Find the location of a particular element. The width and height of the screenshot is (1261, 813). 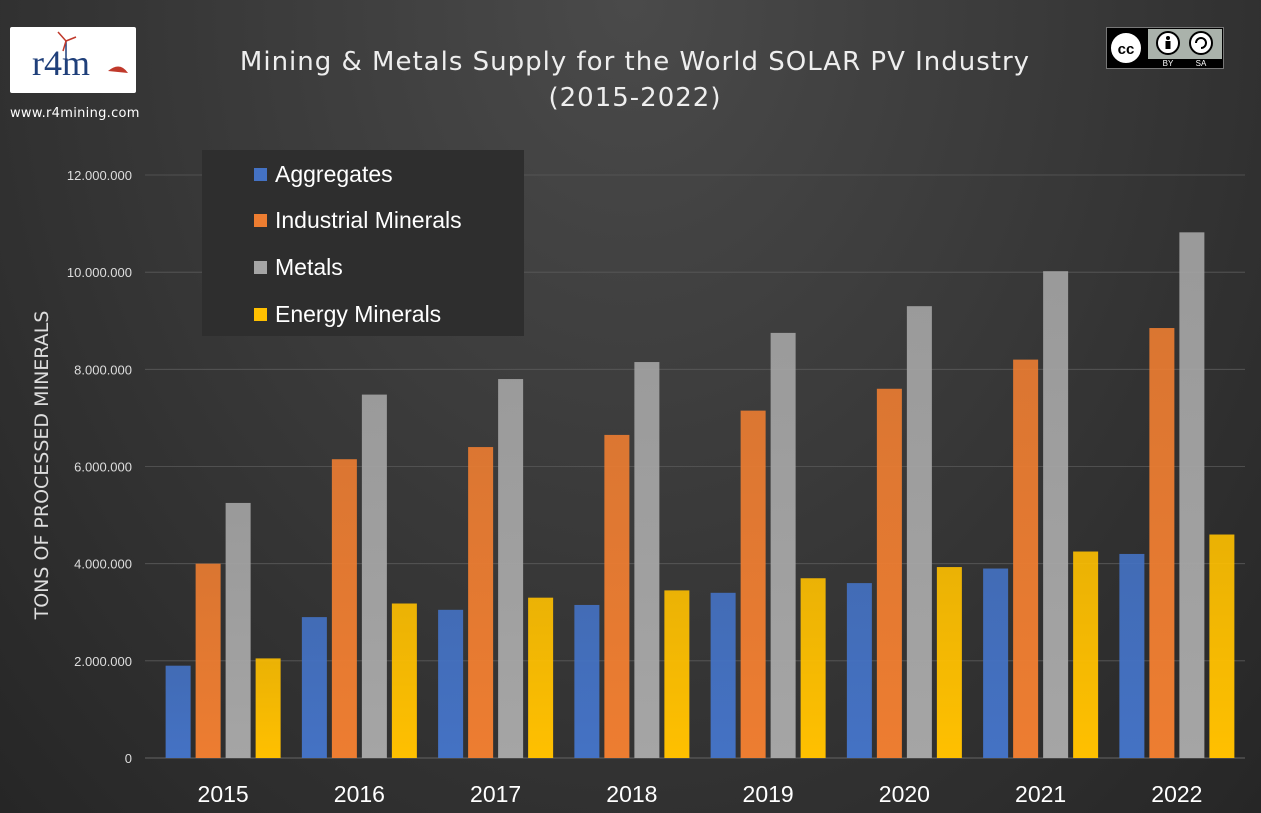

bar-energy-minerals-2019 is located at coordinates (813, 668).